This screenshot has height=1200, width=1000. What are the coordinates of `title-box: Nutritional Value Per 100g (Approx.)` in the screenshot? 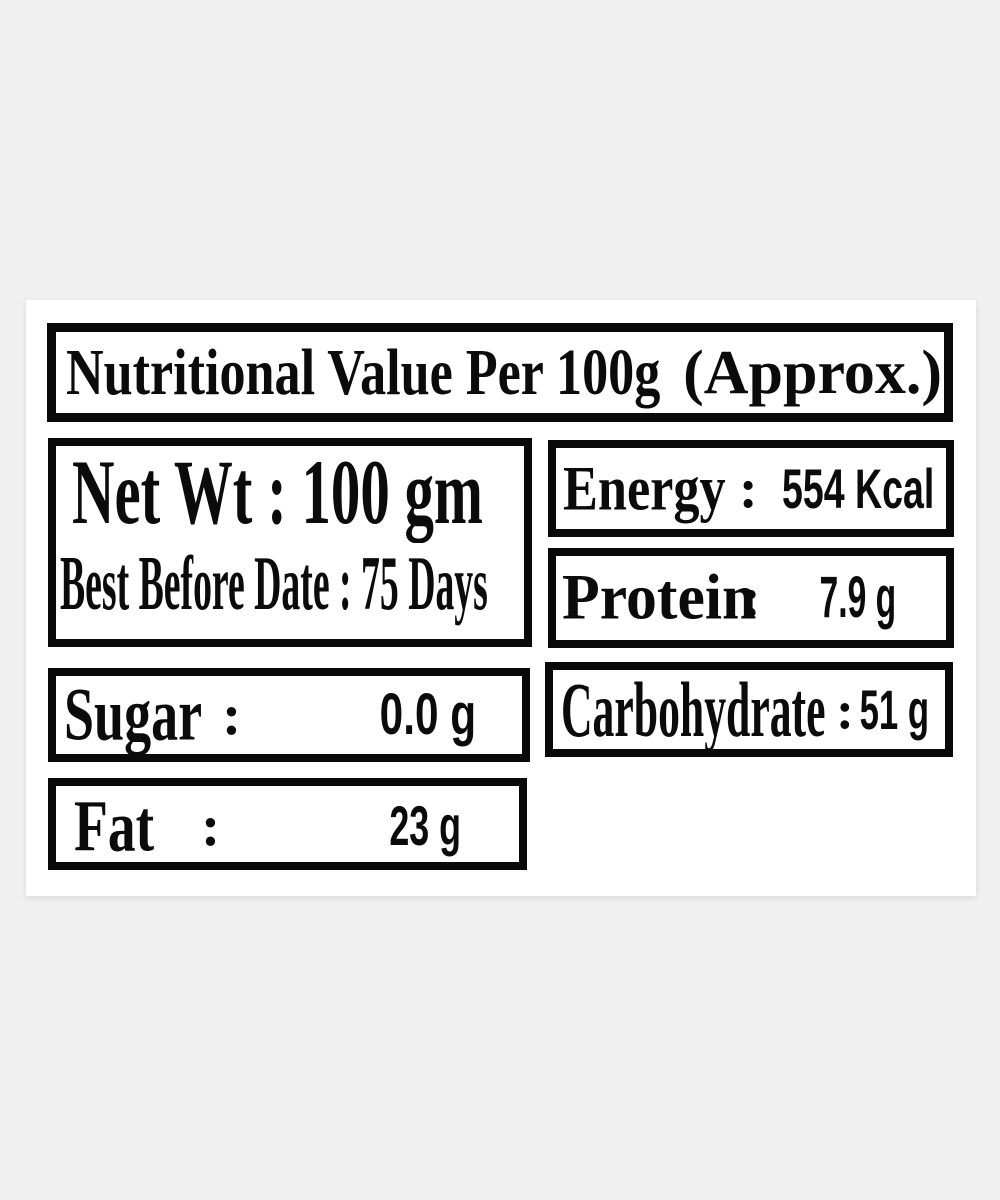 It's located at (500, 372).